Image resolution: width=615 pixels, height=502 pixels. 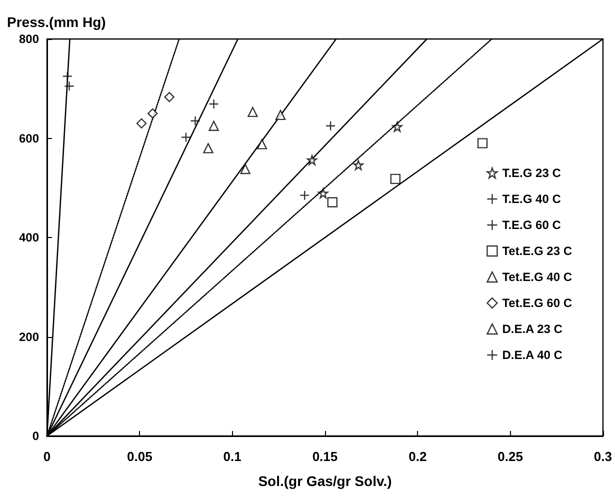 I want to click on legend-label: T.E.G 23 C, so click(x=532, y=173).